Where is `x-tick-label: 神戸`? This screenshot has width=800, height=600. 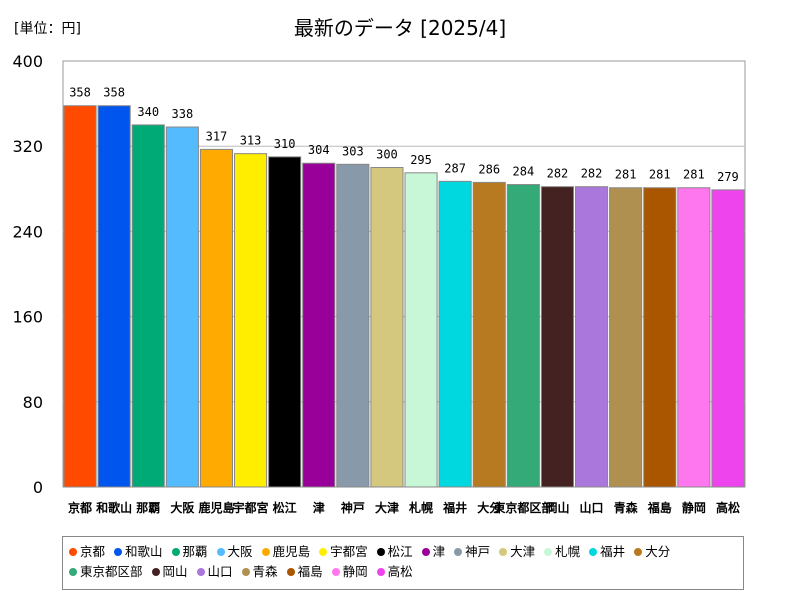
x-tick-label: 神戸 is located at coordinates (353, 507).